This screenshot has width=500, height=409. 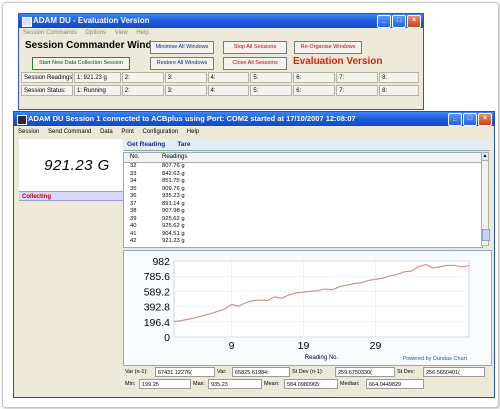 What do you see at coordinates (322, 358) in the screenshot?
I see `x-axis-label: Reading No.` at bounding box center [322, 358].